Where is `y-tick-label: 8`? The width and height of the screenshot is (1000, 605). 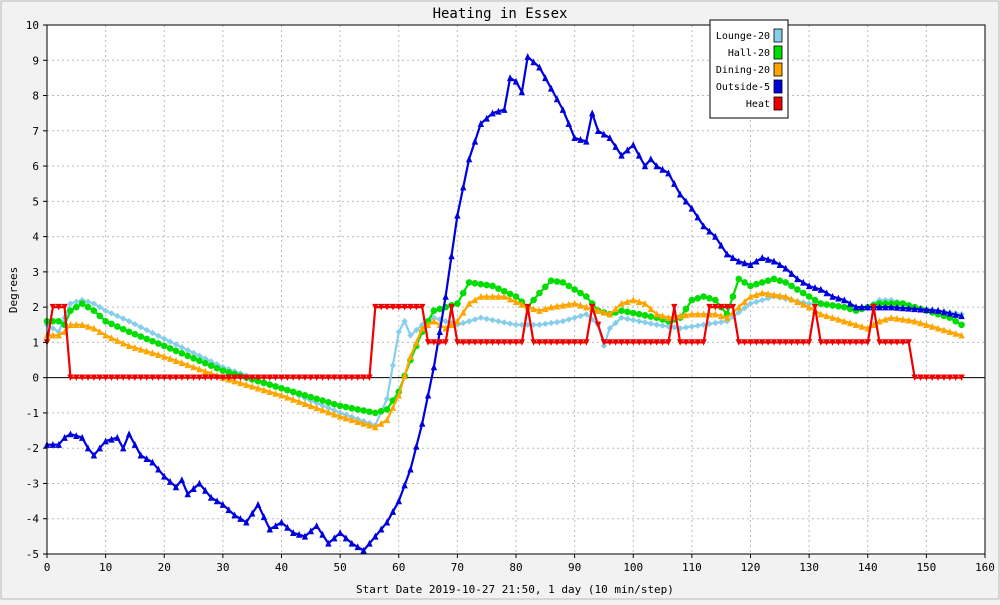 y-tick-label: 8 is located at coordinates (35, 96).